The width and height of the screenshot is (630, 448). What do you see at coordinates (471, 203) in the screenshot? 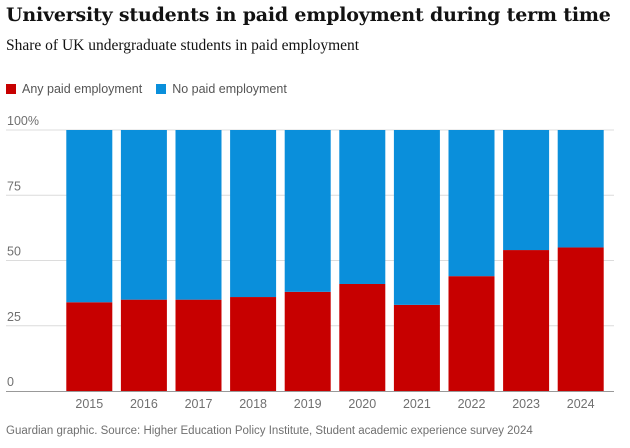
I see `bar-no-paid-employment-2022` at bounding box center [471, 203].